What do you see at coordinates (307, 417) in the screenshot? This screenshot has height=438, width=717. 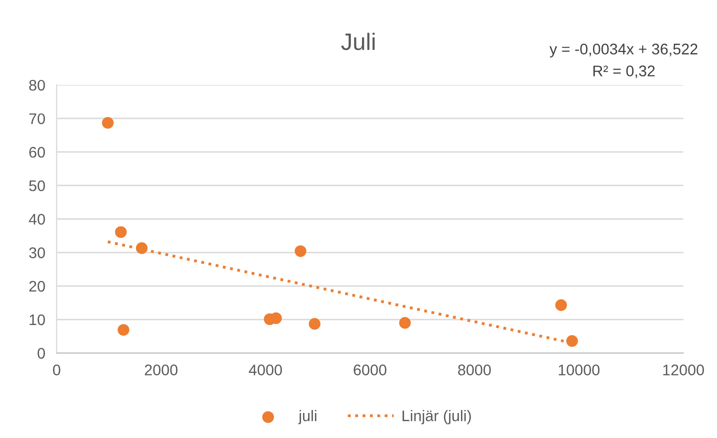 I see `legend-label: juli` at bounding box center [307, 417].